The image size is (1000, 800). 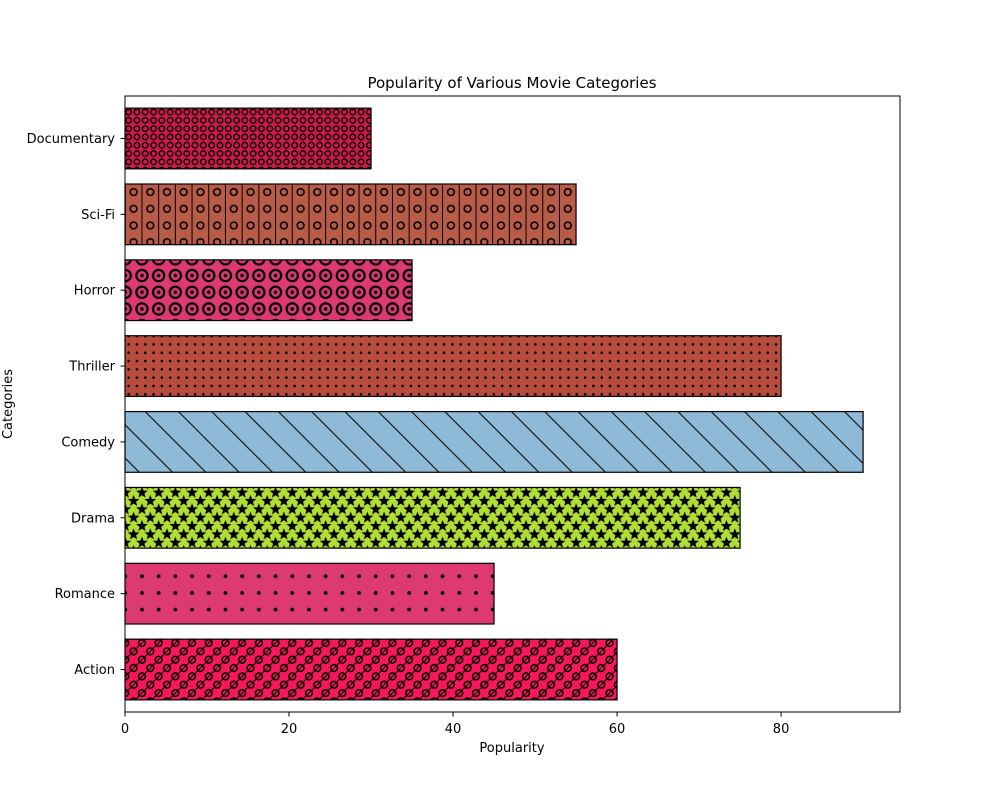 I want to click on bar-sci-fi, so click(x=350, y=214).